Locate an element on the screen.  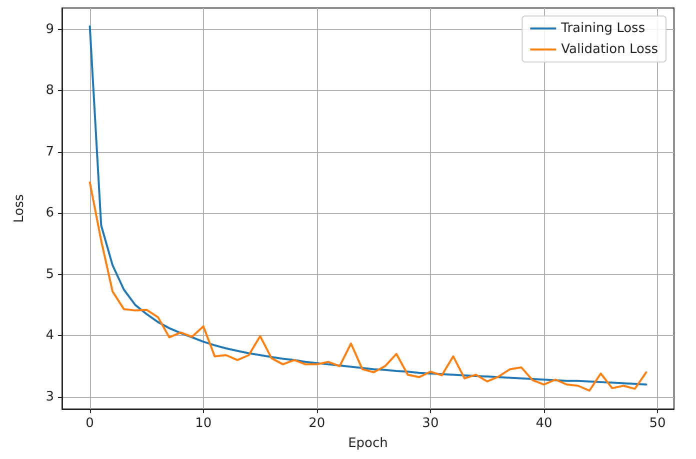
y-axis-title: Loss is located at coordinates (19, 208).